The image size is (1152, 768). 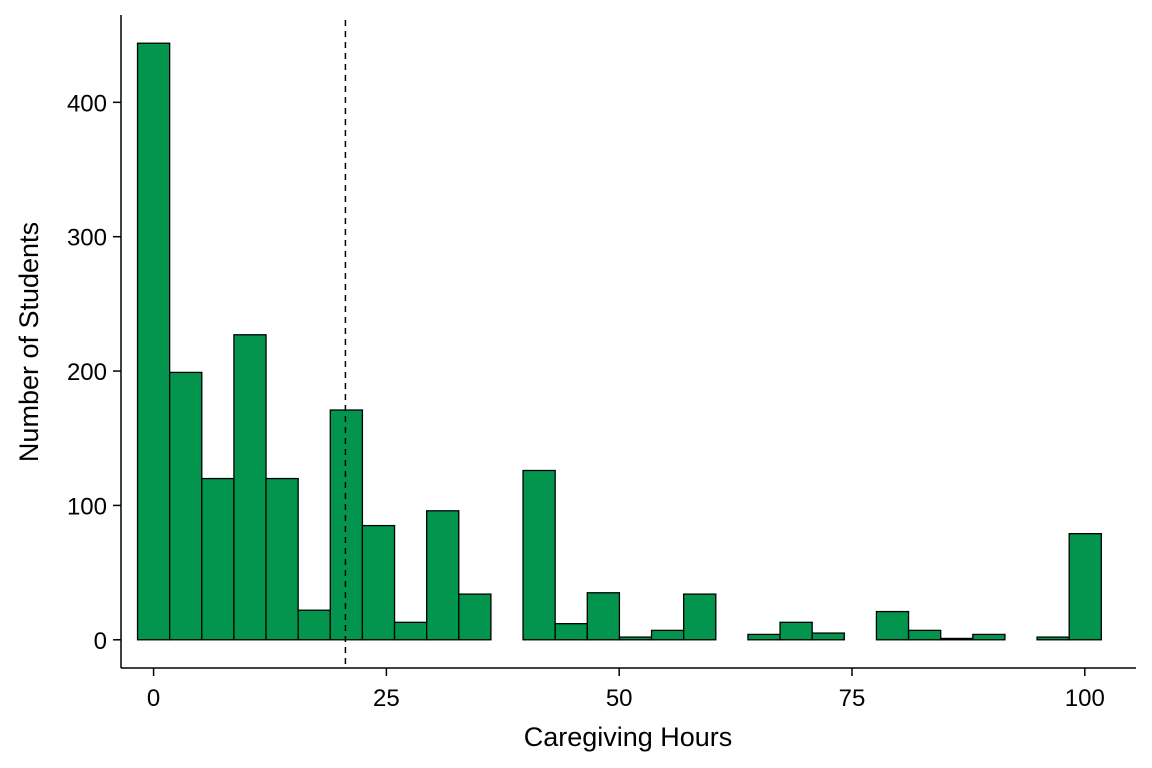 I want to click on x-axis-title: Caregiving Hours, so click(x=628, y=737).